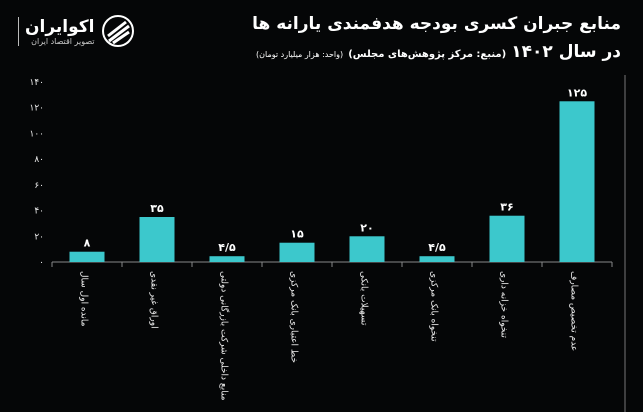 This screenshot has height=412, width=643. Describe the element at coordinates (39, 160) in the screenshot. I see `y-tick-label: ۸۰` at that location.